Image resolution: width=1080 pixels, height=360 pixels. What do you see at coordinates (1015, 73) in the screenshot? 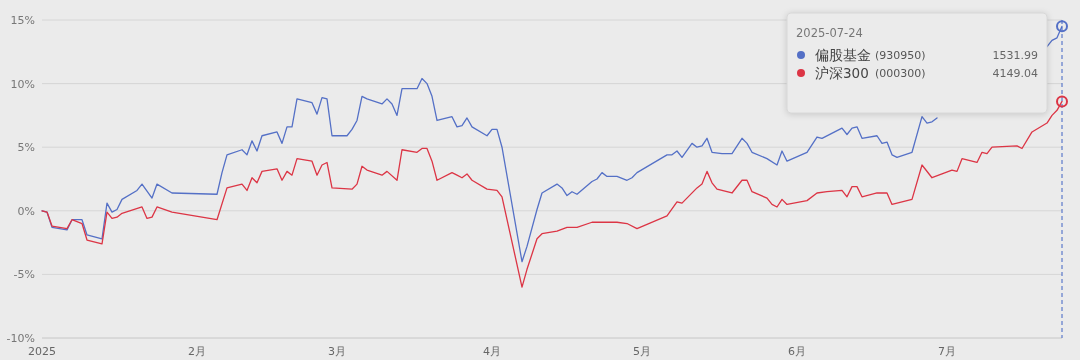
I see `annotation: 4149.04` at bounding box center [1015, 73].